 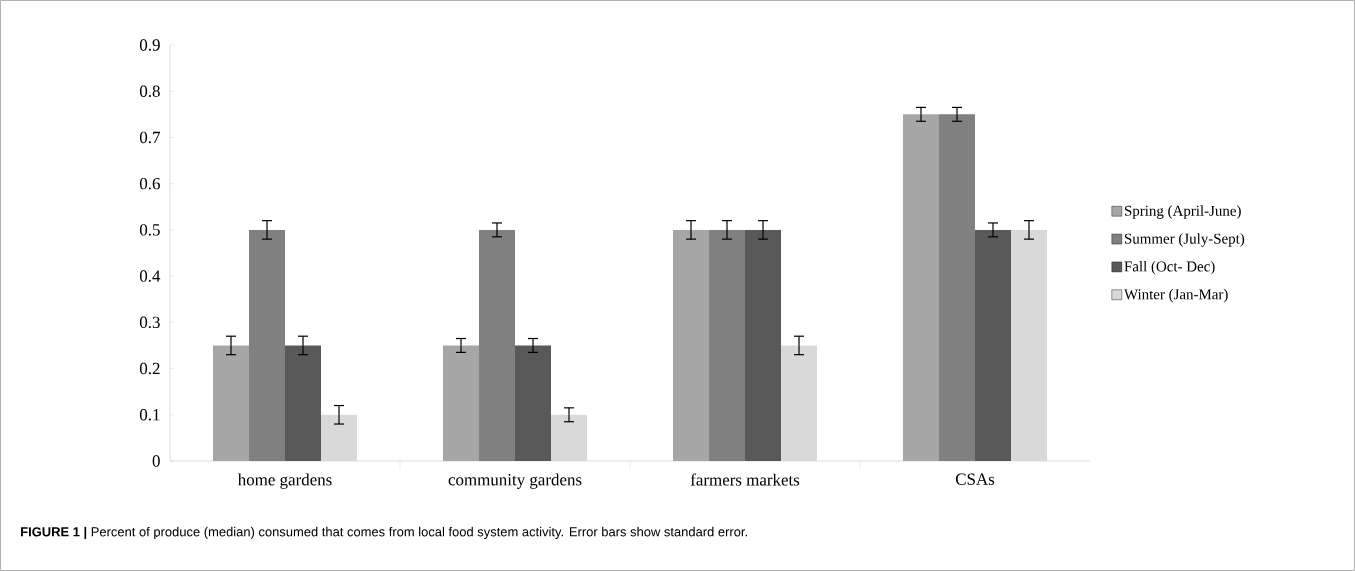 I want to click on legend-label: Spring (April-June), so click(x=1183, y=212).